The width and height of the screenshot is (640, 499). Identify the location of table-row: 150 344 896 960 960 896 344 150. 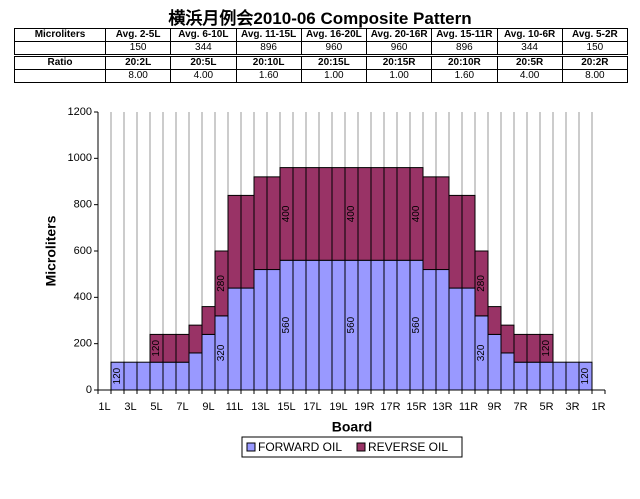
(321, 49).